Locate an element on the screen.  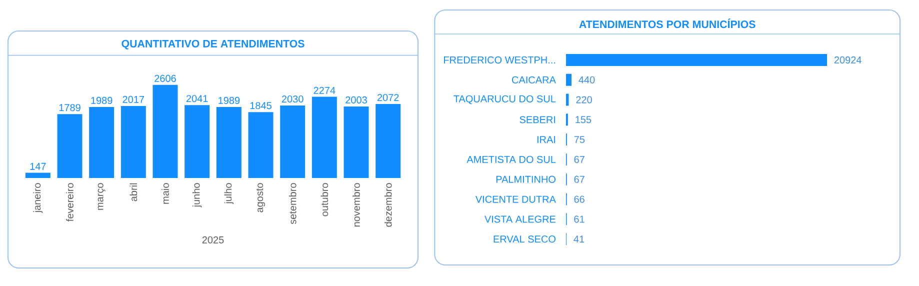
data-label: 2606 is located at coordinates (165, 78).